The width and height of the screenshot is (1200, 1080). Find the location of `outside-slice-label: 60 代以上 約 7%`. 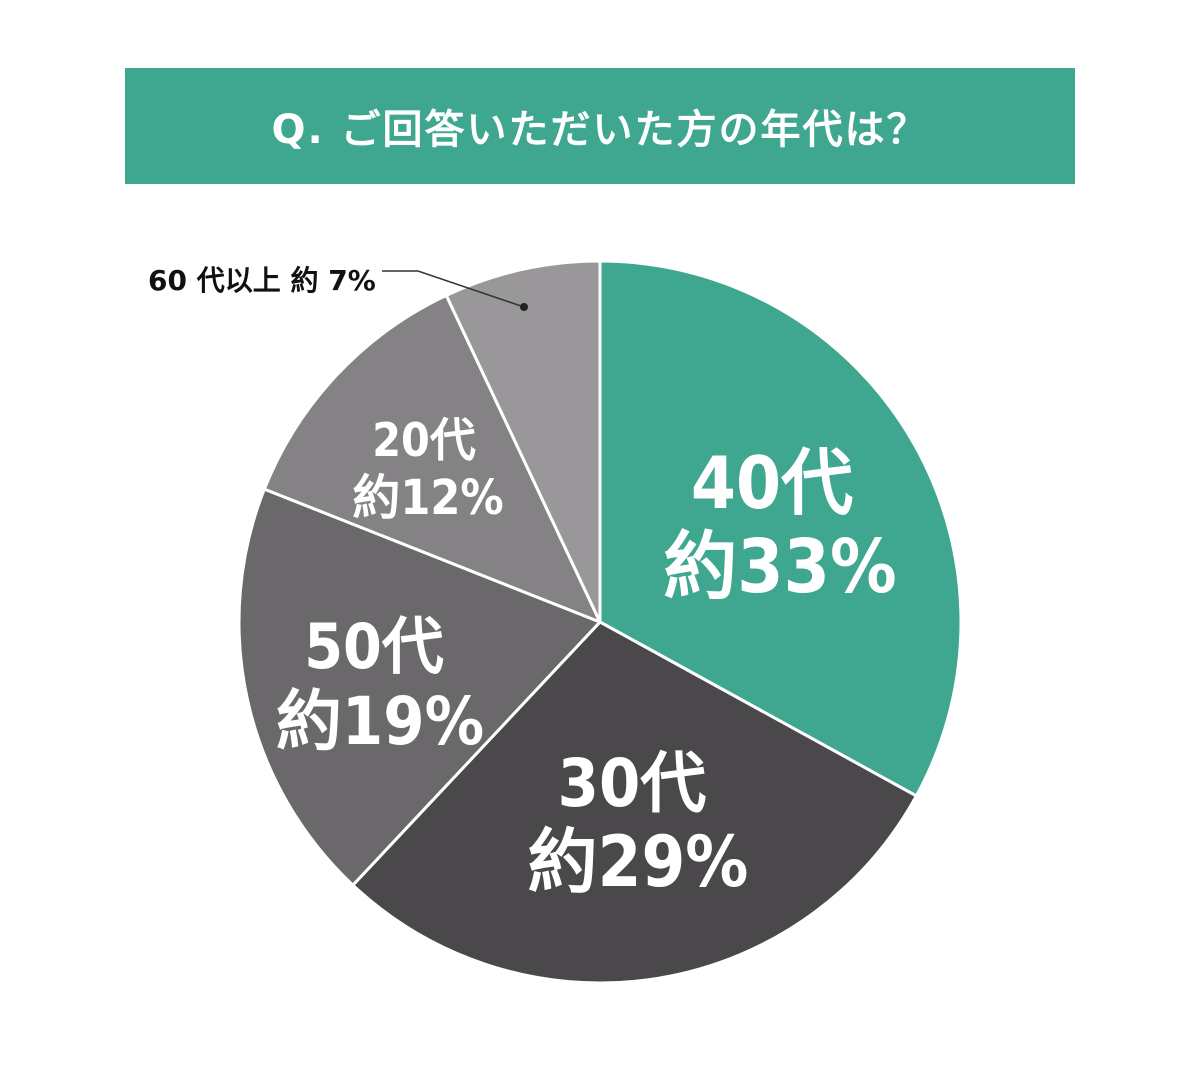

outside-slice-label: 60 代以上 約 7% is located at coordinates (262, 280).